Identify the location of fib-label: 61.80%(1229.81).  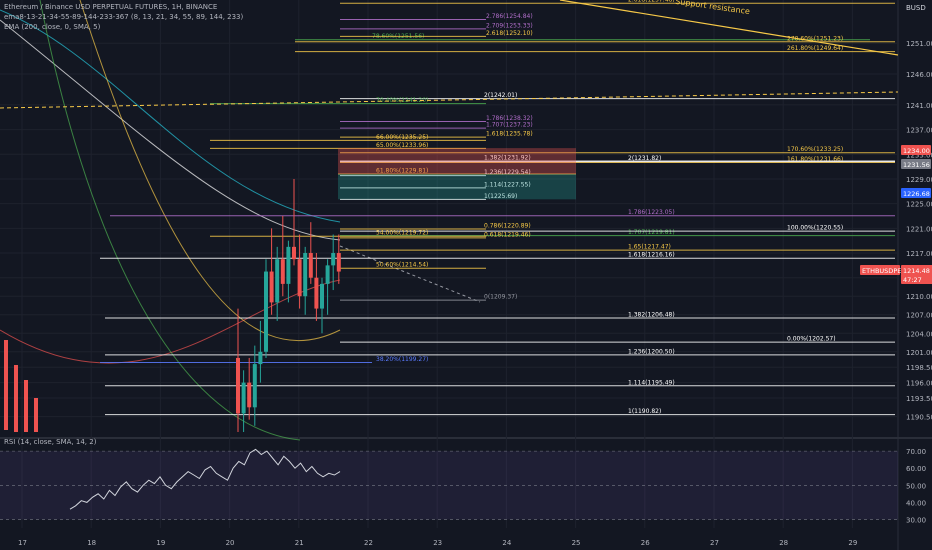
(402, 170).